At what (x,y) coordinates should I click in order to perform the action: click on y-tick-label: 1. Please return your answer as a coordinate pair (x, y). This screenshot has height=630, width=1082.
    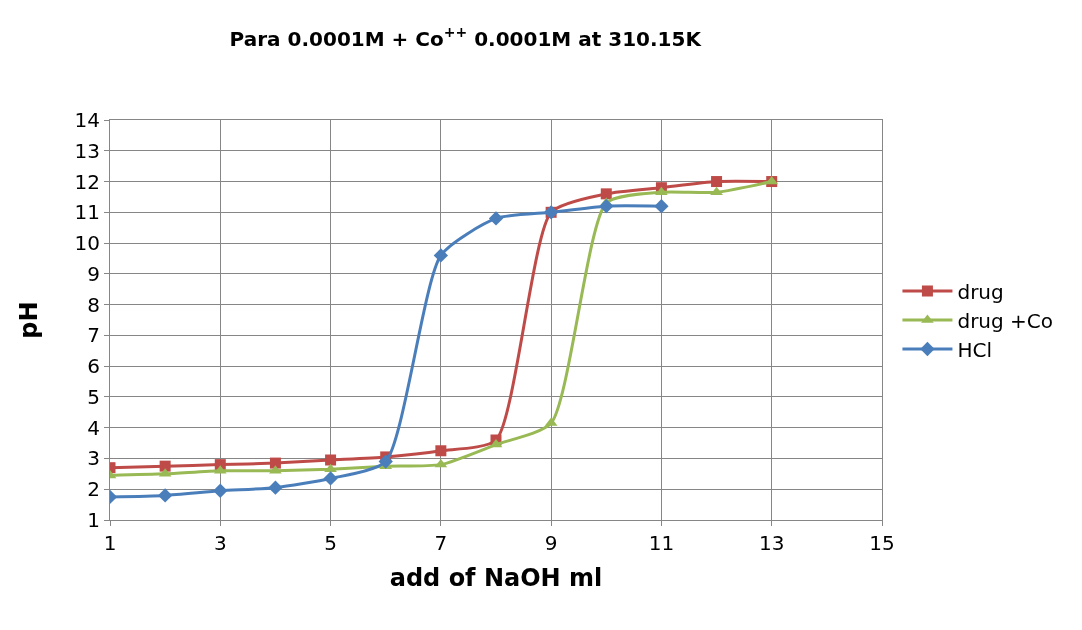
    Looking at the image, I should click on (93, 520).